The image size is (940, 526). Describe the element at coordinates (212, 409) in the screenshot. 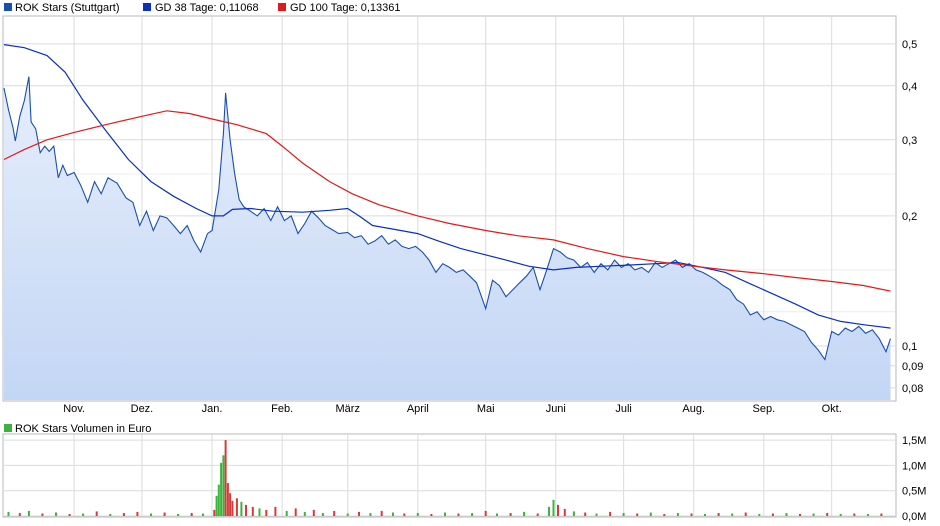

I see `price-x-tick-label: Jan.` at that location.